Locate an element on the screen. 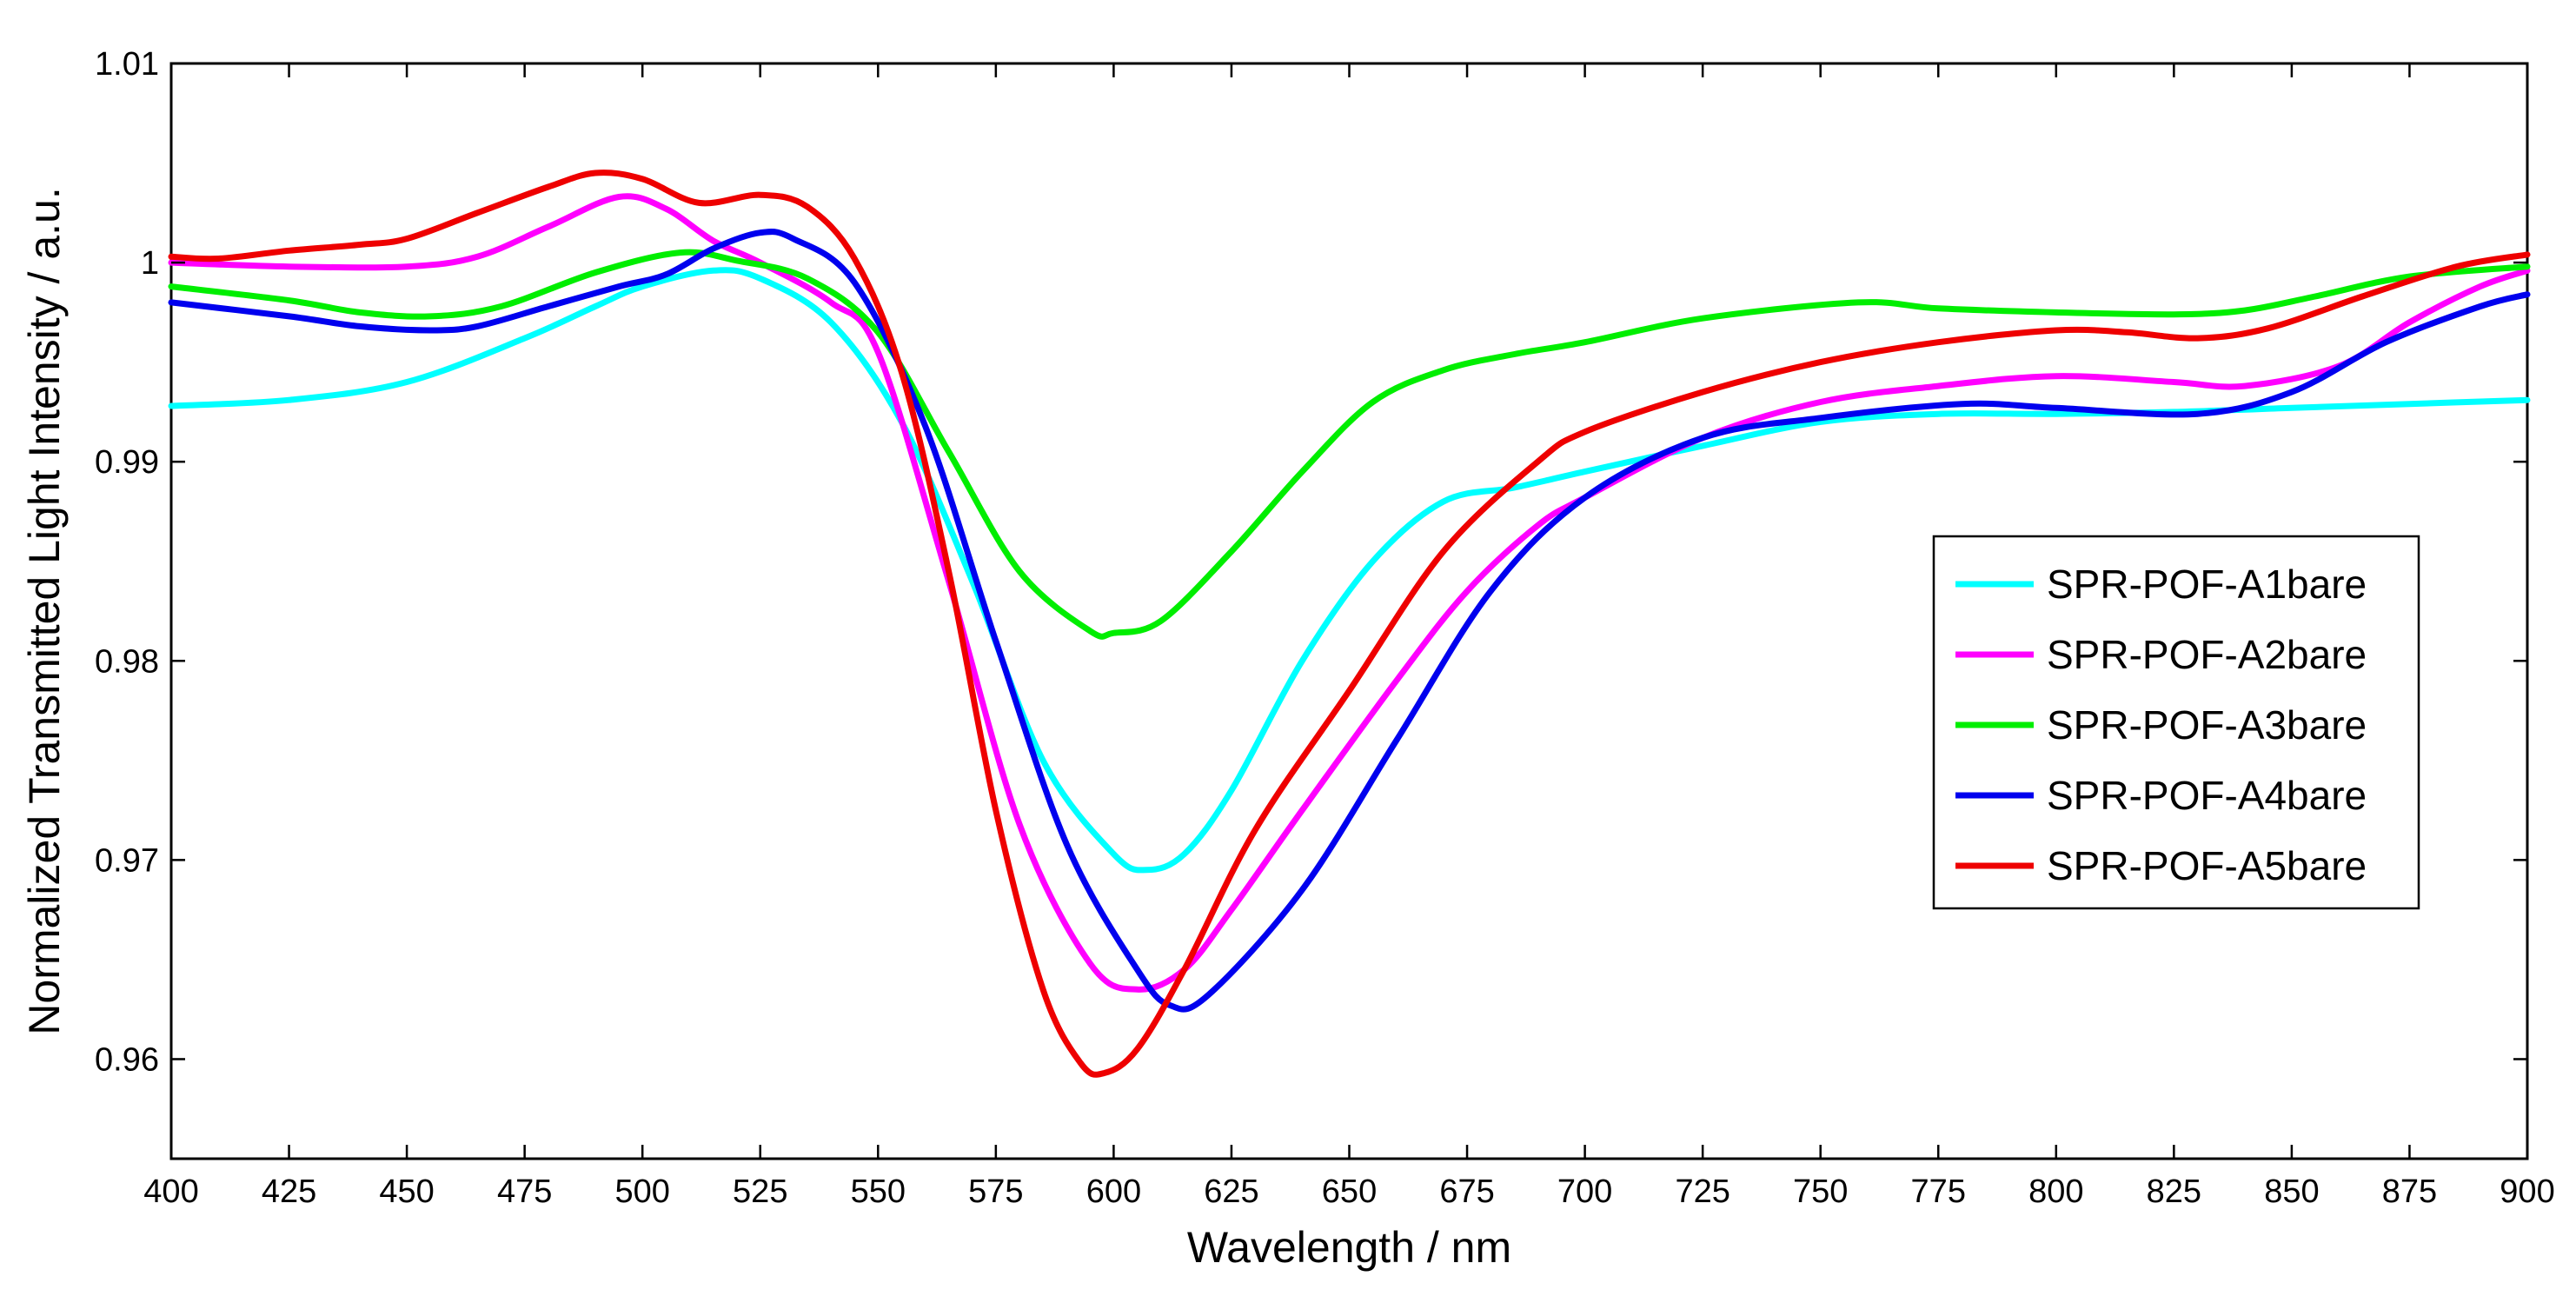 The width and height of the screenshot is (2576, 1303). x-tick-label: 775 is located at coordinates (1938, 1191).